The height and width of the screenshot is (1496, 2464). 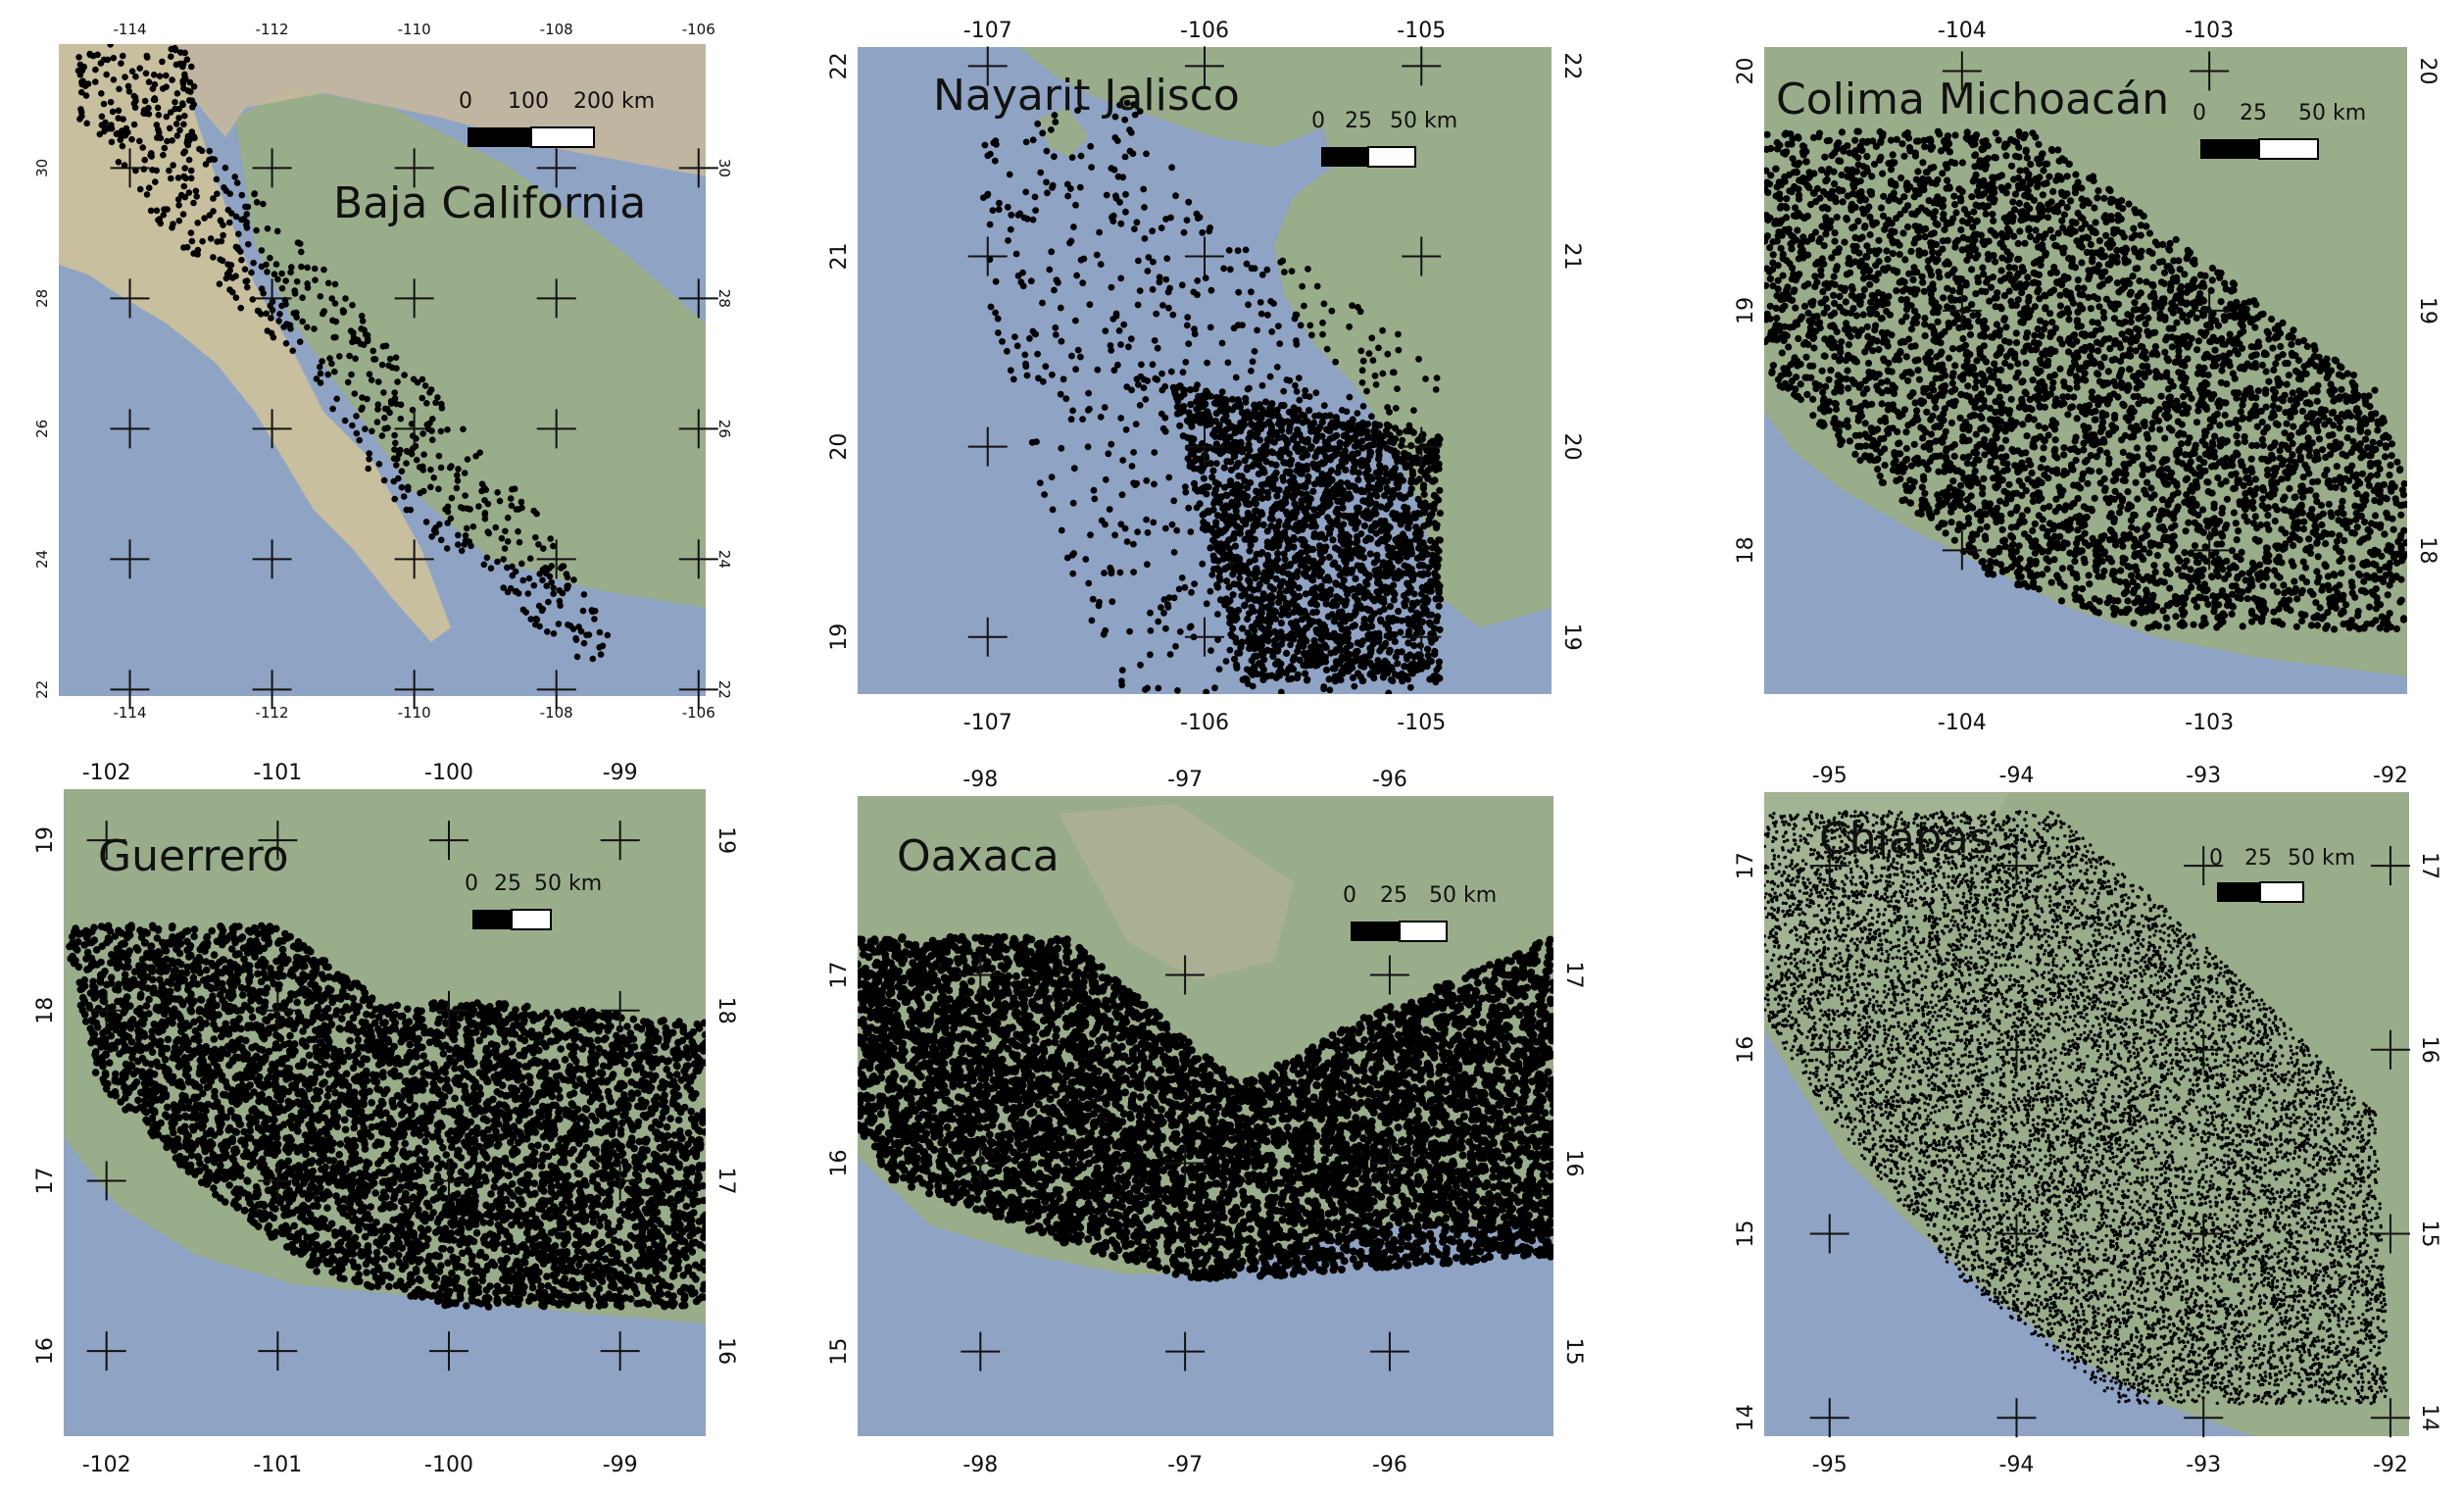 What do you see at coordinates (529, 101) in the screenshot?
I see `scale-label-1: 100` at bounding box center [529, 101].